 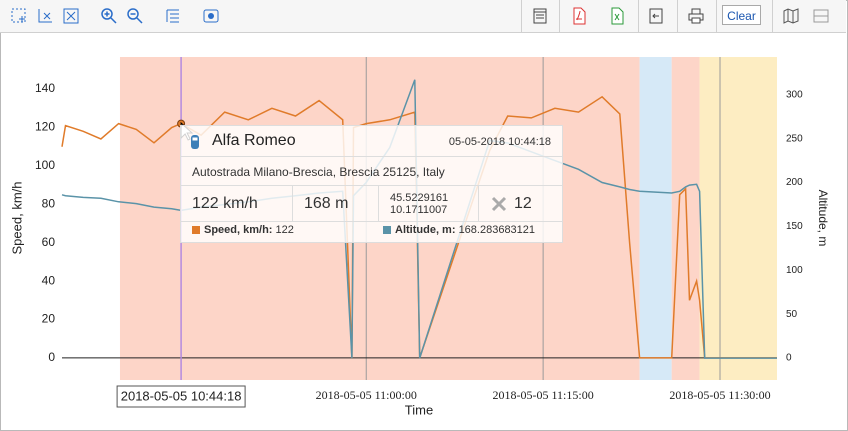 I want to click on table-icon, so click(x=540, y=16).